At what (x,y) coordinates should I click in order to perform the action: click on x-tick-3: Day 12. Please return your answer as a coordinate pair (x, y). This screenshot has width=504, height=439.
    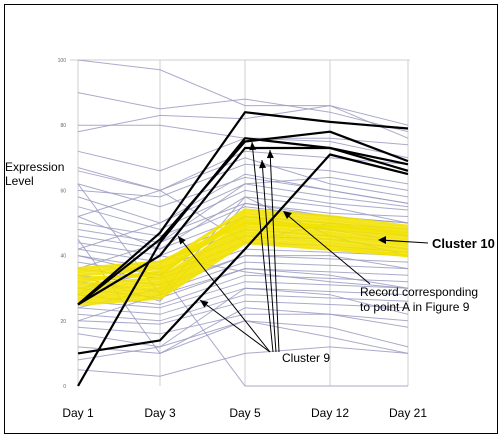
    Looking at the image, I should click on (330, 413).